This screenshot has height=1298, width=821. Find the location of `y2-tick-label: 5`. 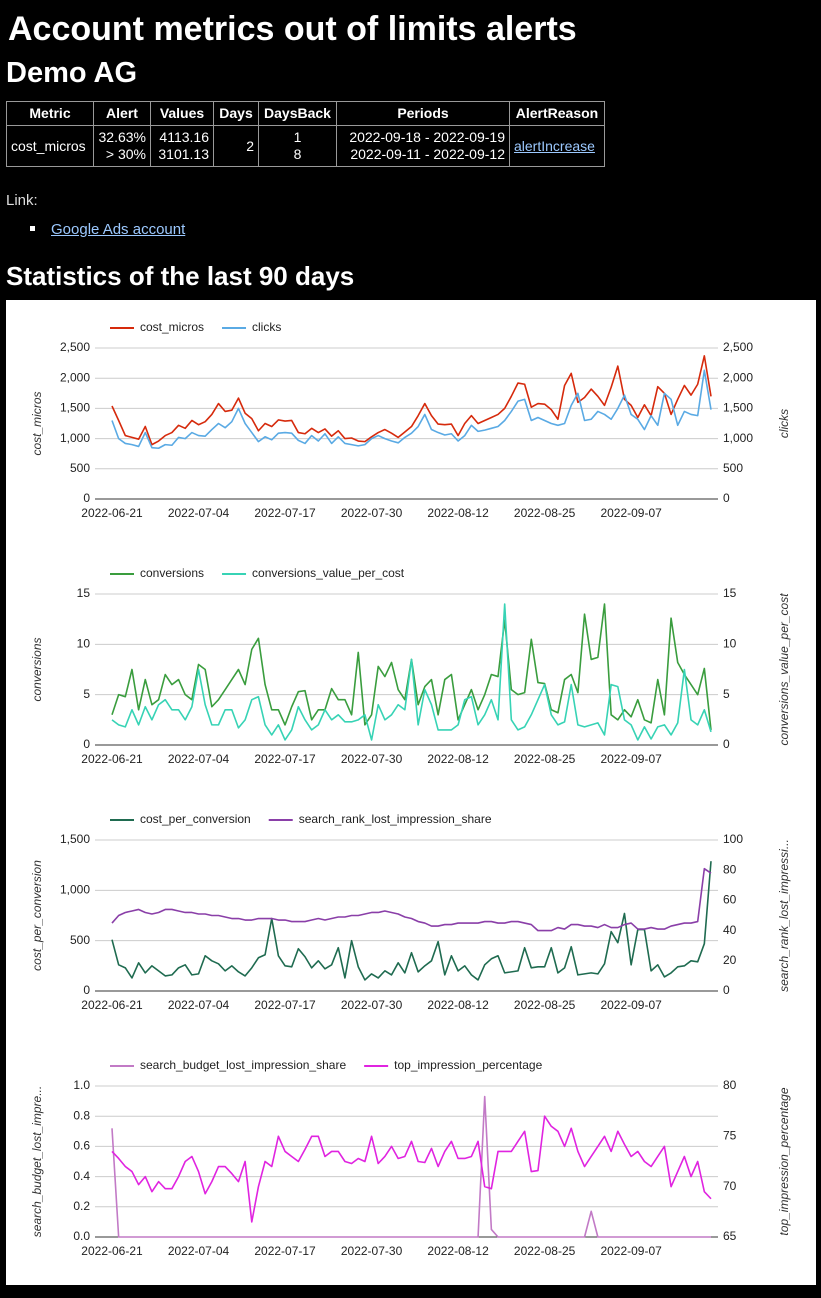

y2-tick-label: 5 is located at coordinates (726, 694).